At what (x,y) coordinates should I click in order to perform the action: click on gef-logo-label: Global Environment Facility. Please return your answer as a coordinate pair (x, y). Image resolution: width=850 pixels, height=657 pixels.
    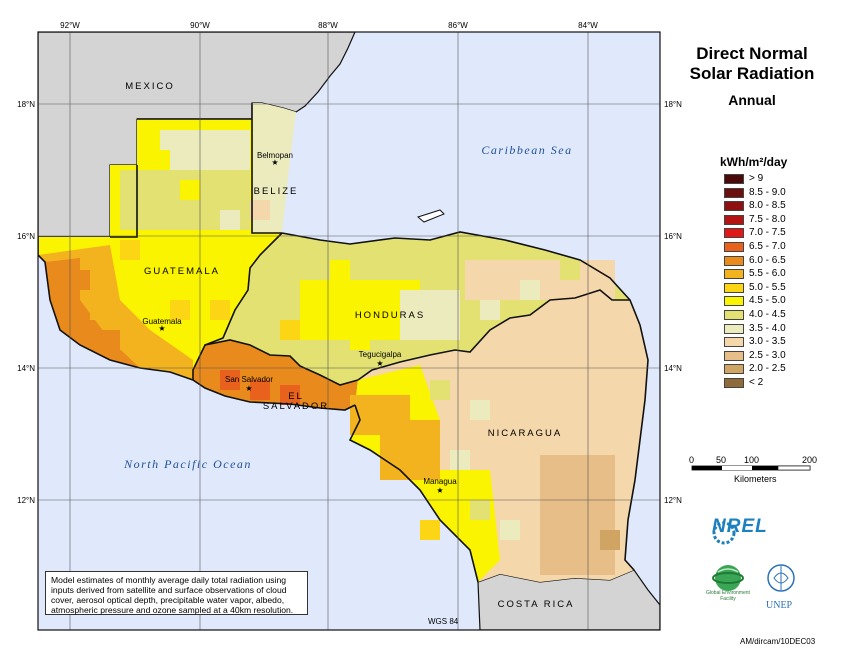
    Looking at the image, I should click on (728, 596).